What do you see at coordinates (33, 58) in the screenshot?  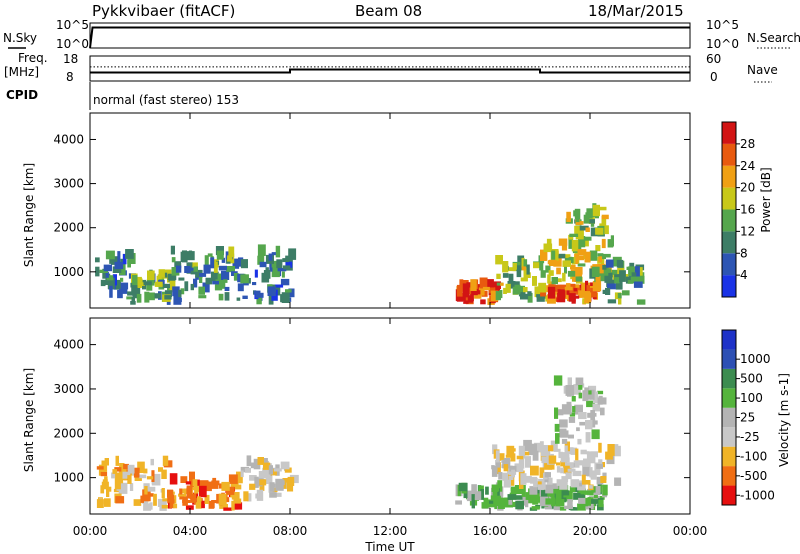 I see `freq-label-top: Freq.` at bounding box center [33, 58].